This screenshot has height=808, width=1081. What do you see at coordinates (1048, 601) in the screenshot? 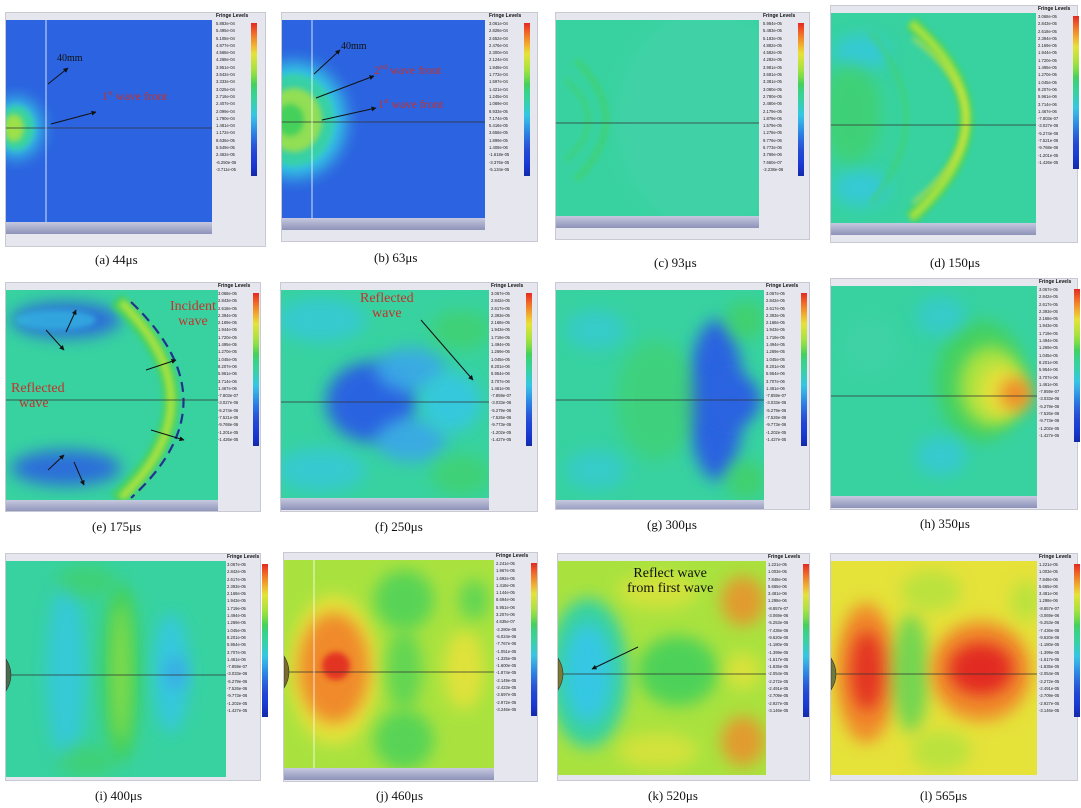
I see `legend-tick-label: 1.298e-06` at bounding box center [1048, 601].